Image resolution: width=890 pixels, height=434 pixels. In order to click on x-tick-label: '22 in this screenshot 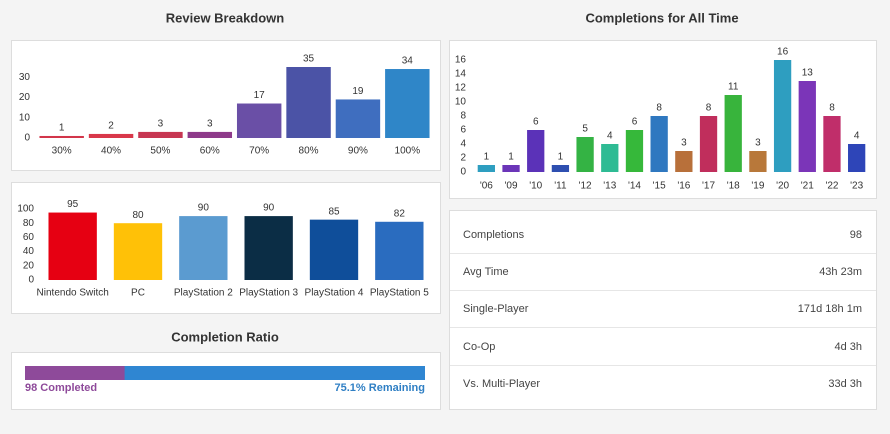, I will do `click(831, 186)`.